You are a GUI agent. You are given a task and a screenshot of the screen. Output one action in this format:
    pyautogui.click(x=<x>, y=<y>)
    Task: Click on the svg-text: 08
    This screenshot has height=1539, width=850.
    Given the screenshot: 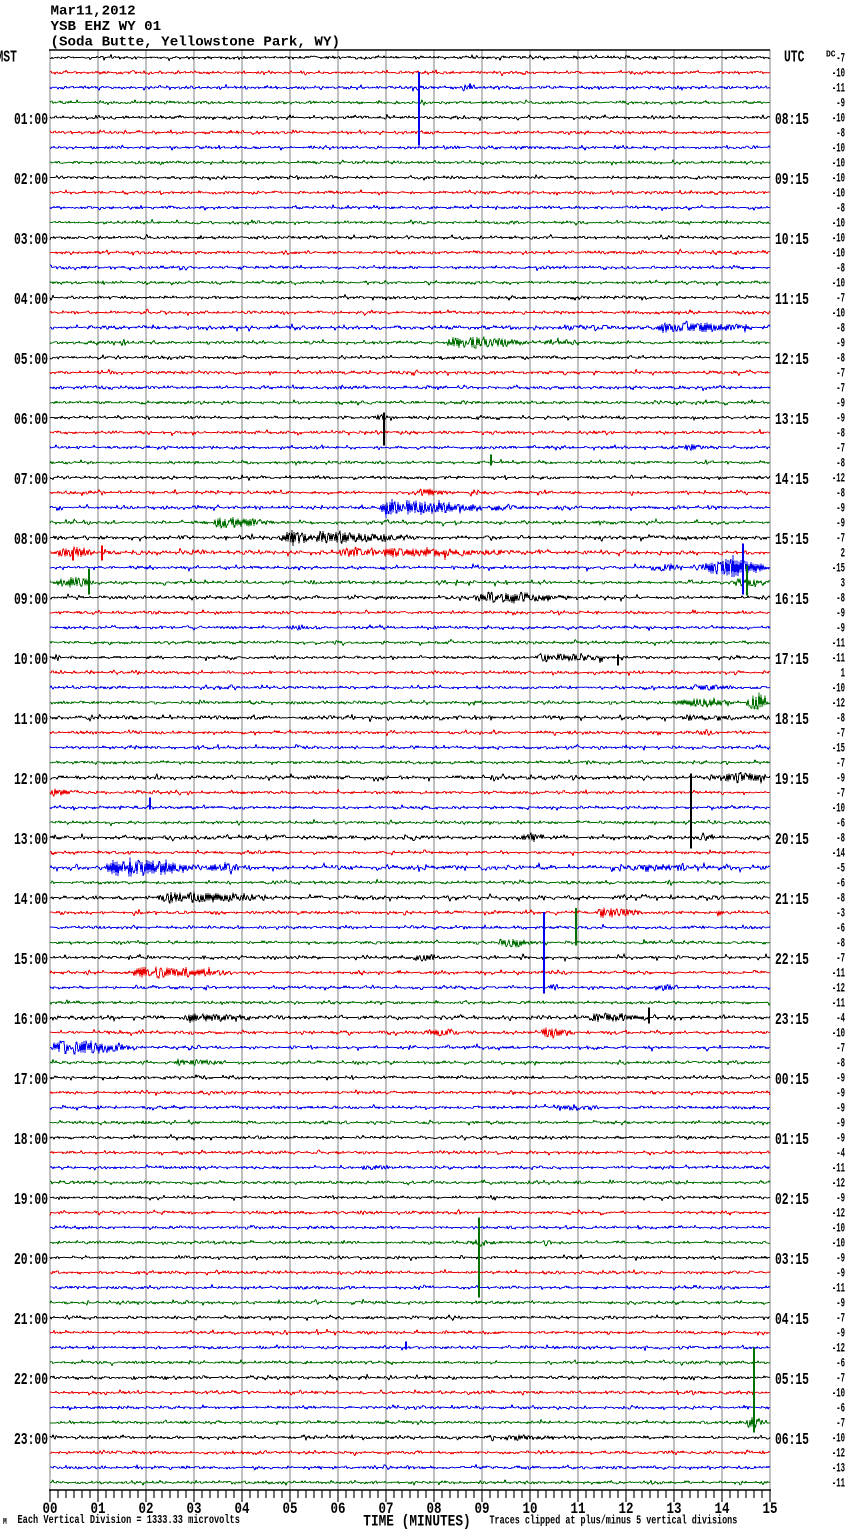 What is the action you would take?
    pyautogui.click(x=434, y=1510)
    